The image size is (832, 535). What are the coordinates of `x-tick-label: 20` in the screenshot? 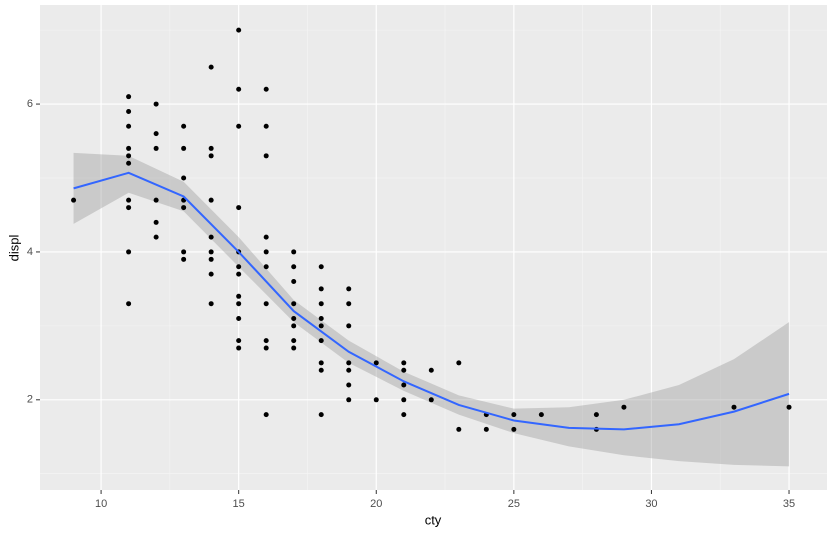 It's located at (376, 504).